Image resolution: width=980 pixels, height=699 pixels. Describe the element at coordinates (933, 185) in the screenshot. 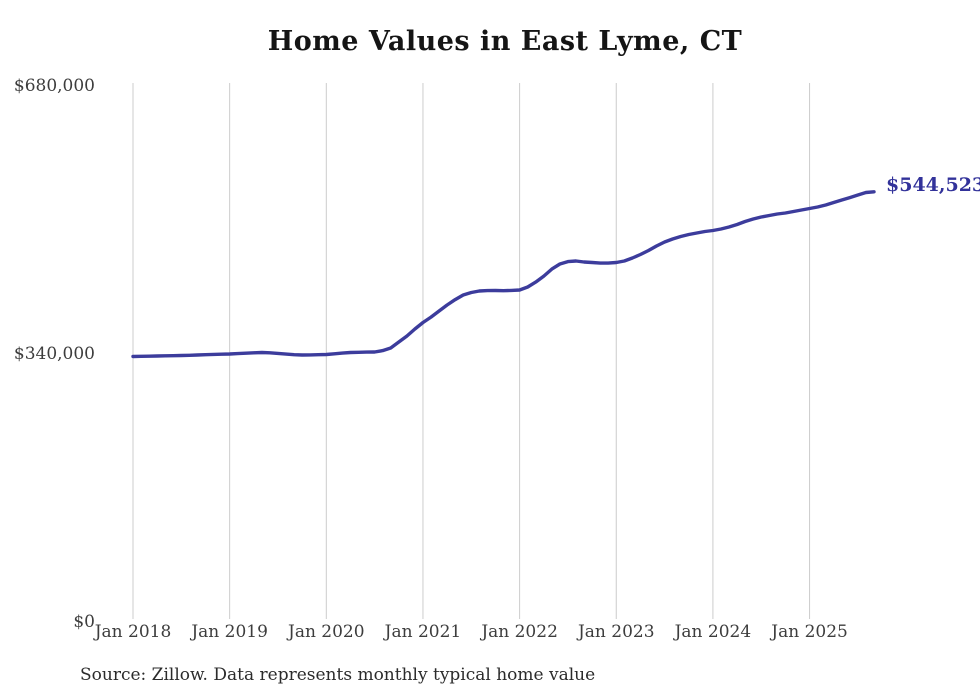

I see `current-value-label: $544,523` at that location.